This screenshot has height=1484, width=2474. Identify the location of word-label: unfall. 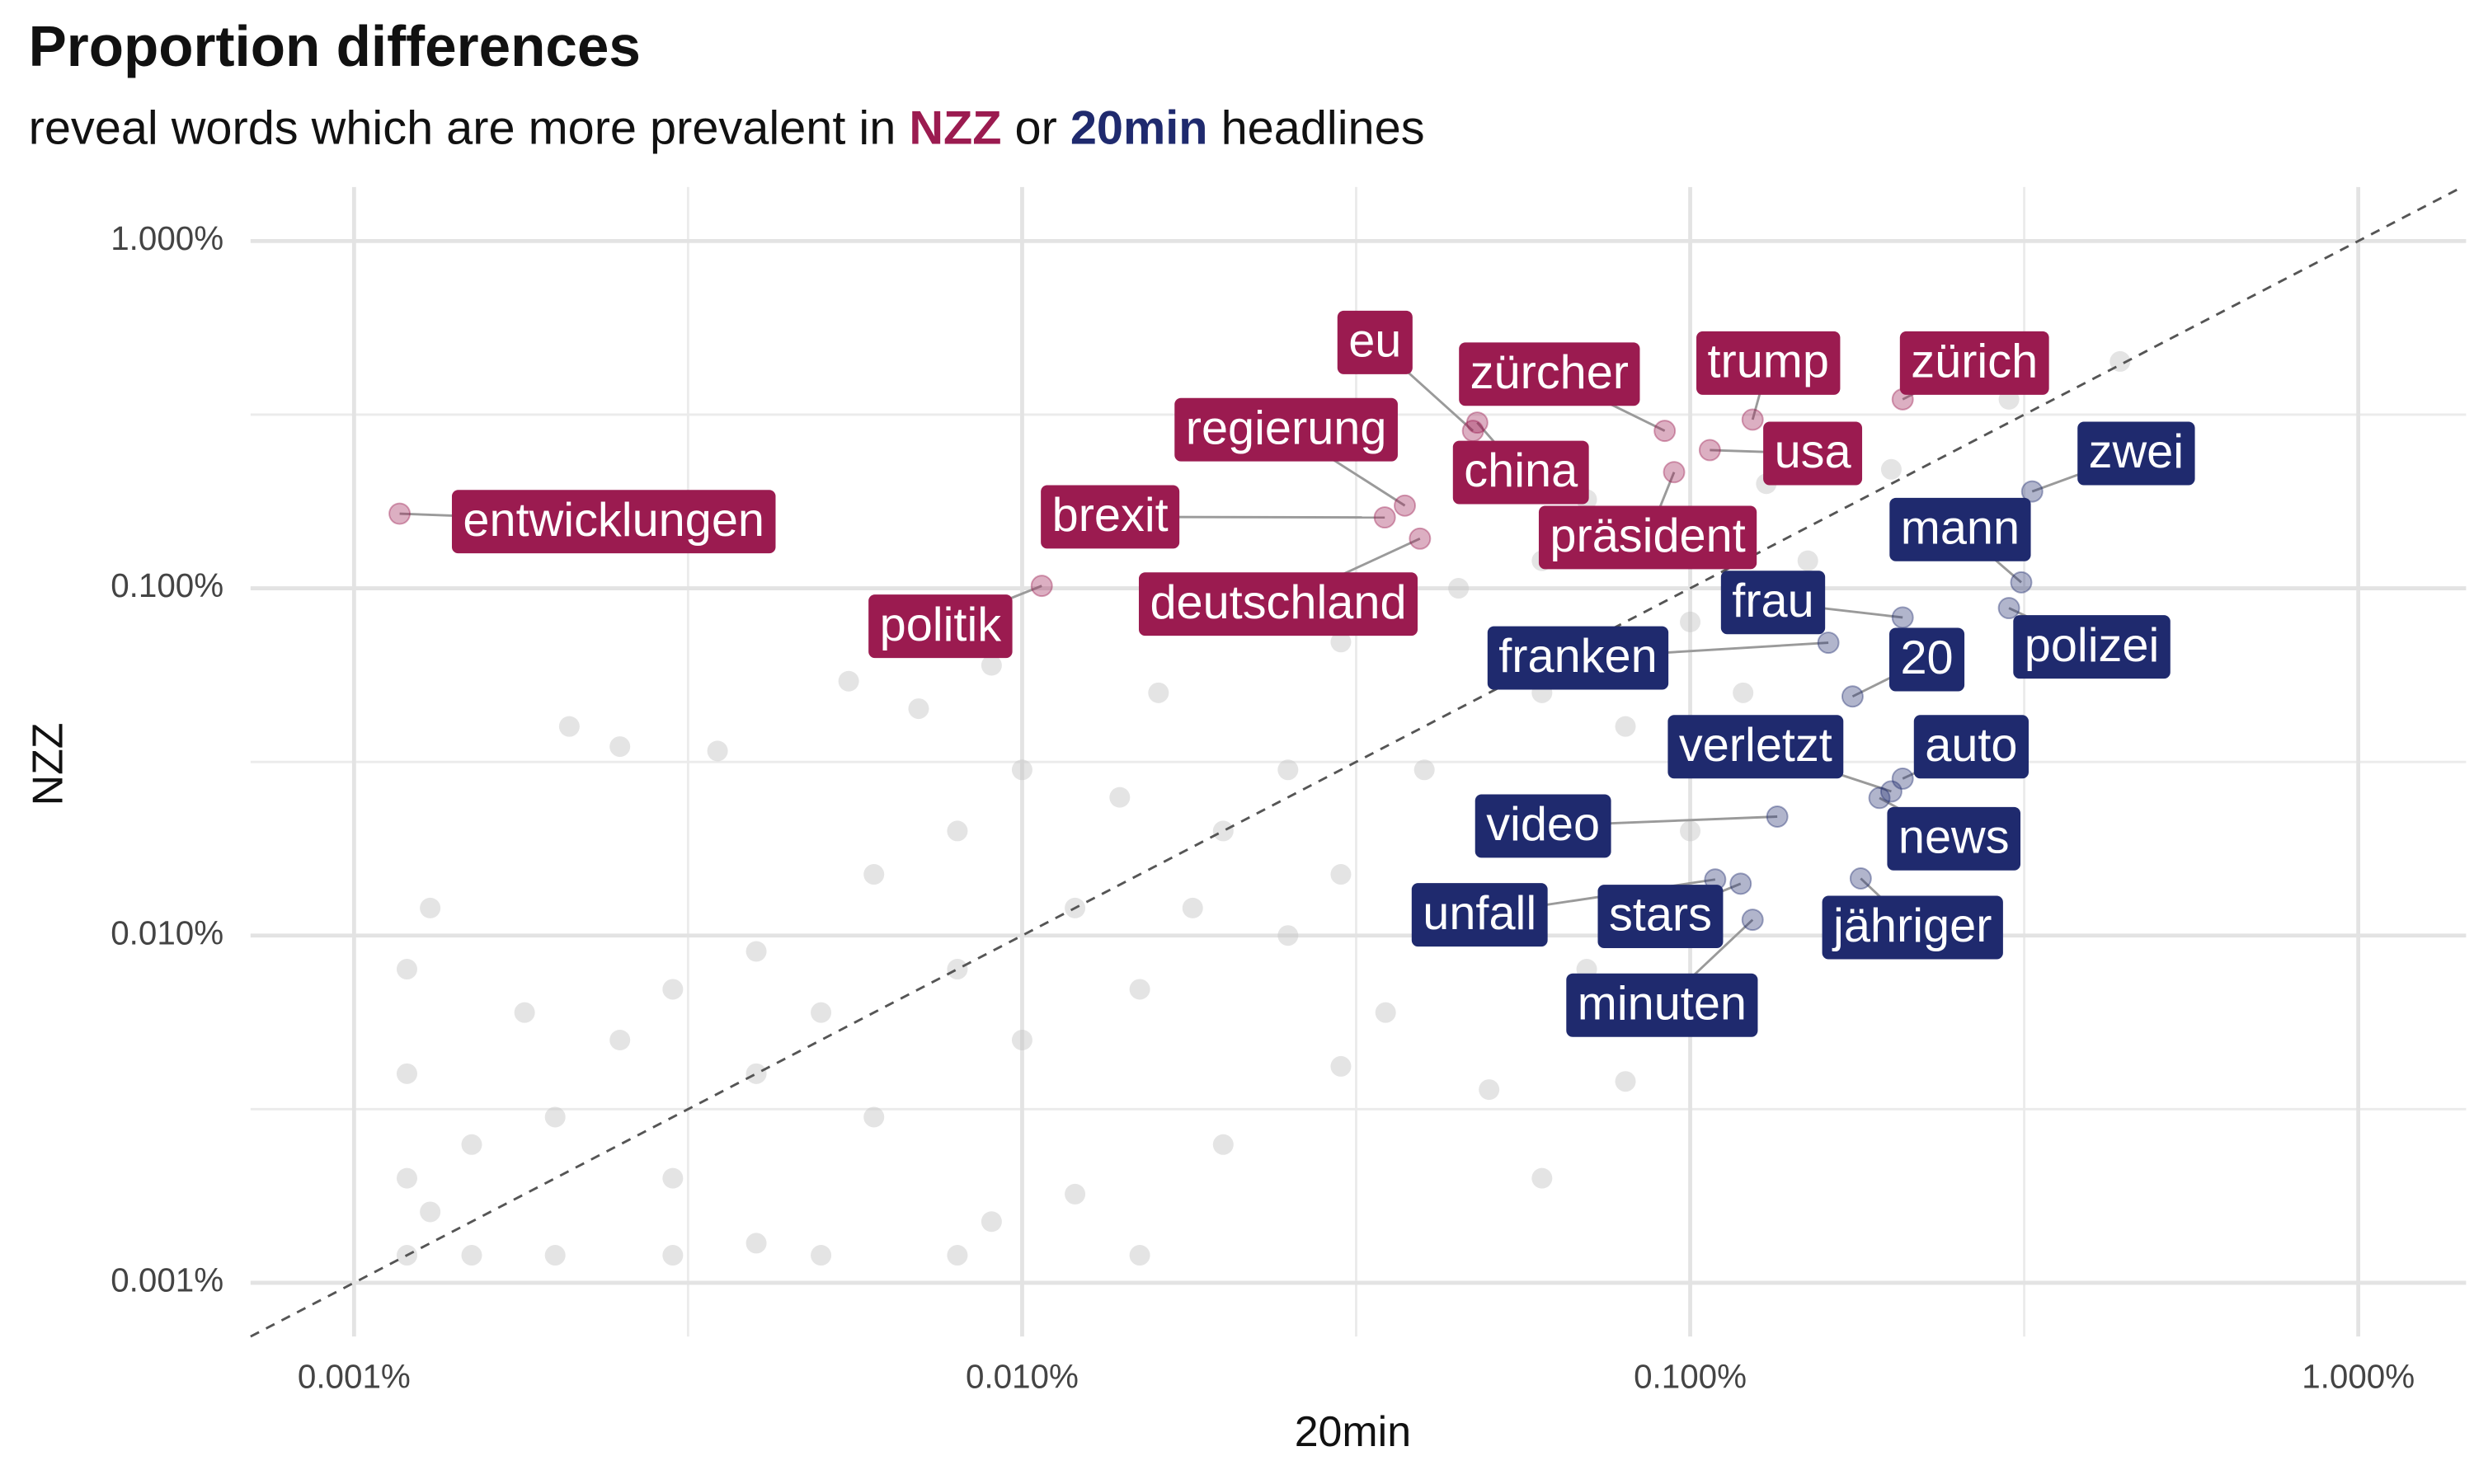
(1479, 915).